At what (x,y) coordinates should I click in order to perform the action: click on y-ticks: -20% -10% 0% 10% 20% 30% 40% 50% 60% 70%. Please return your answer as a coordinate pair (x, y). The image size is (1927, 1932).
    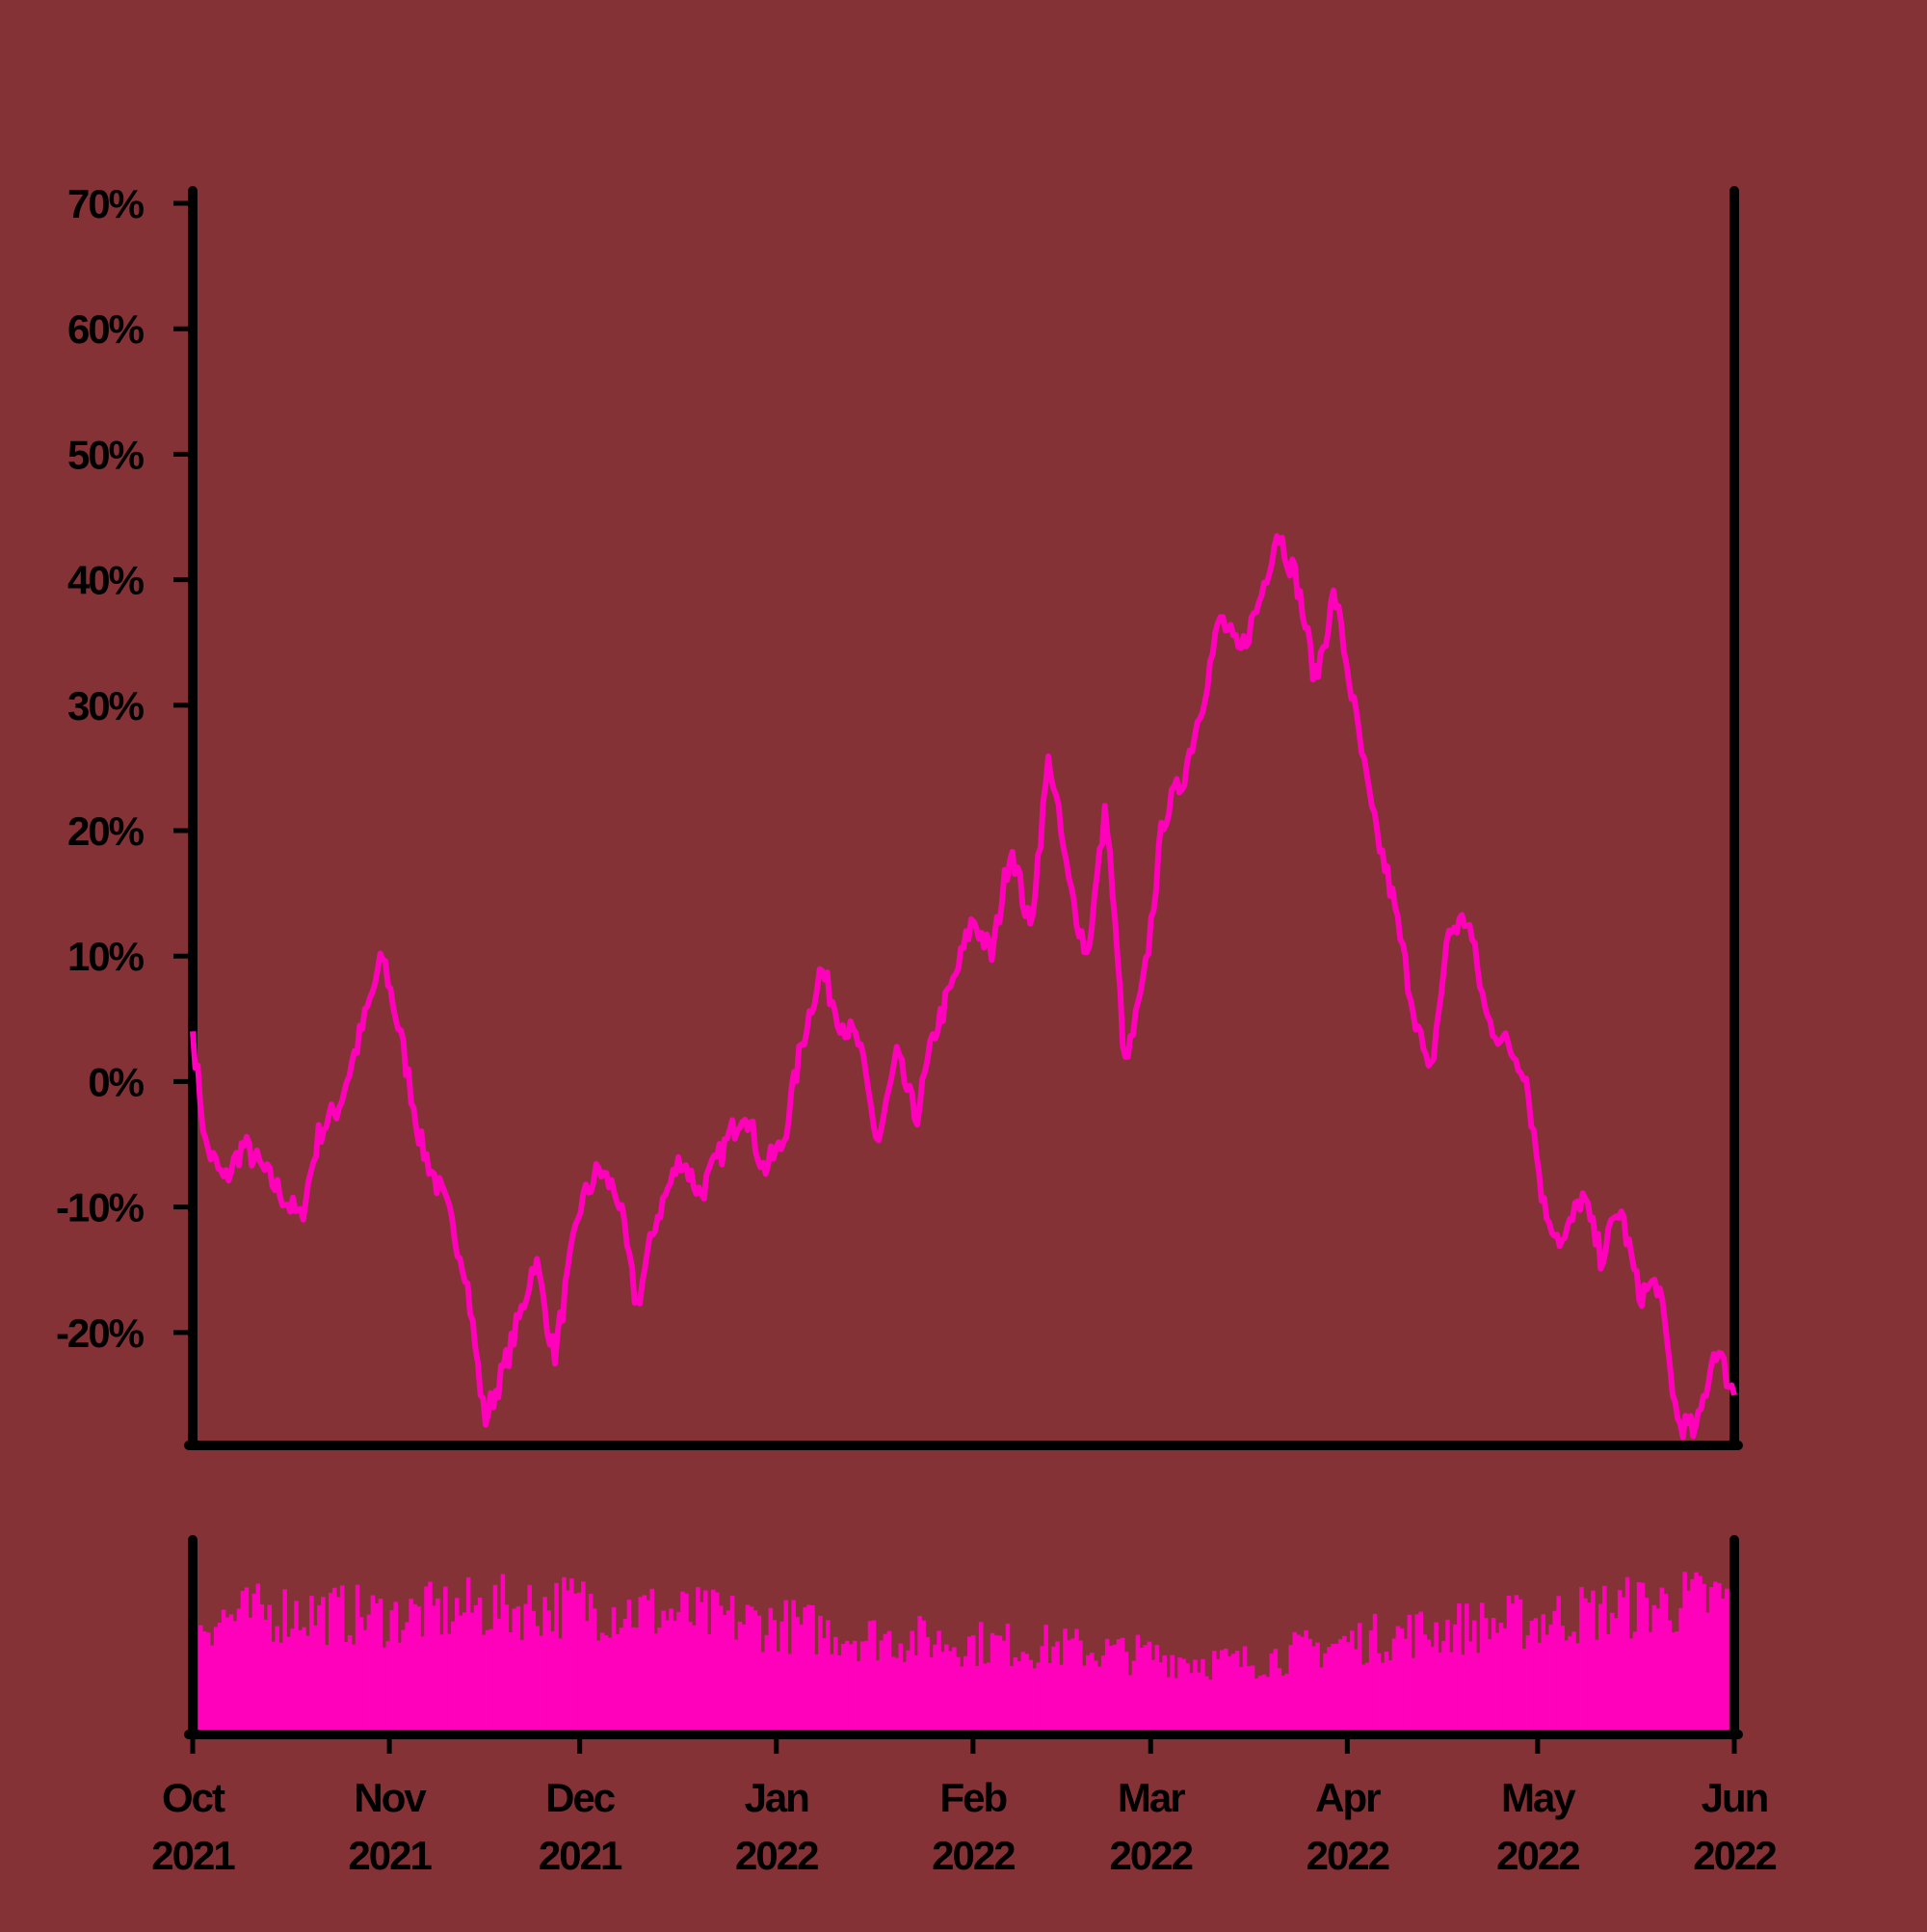
    Looking at the image, I should click on (125, 768).